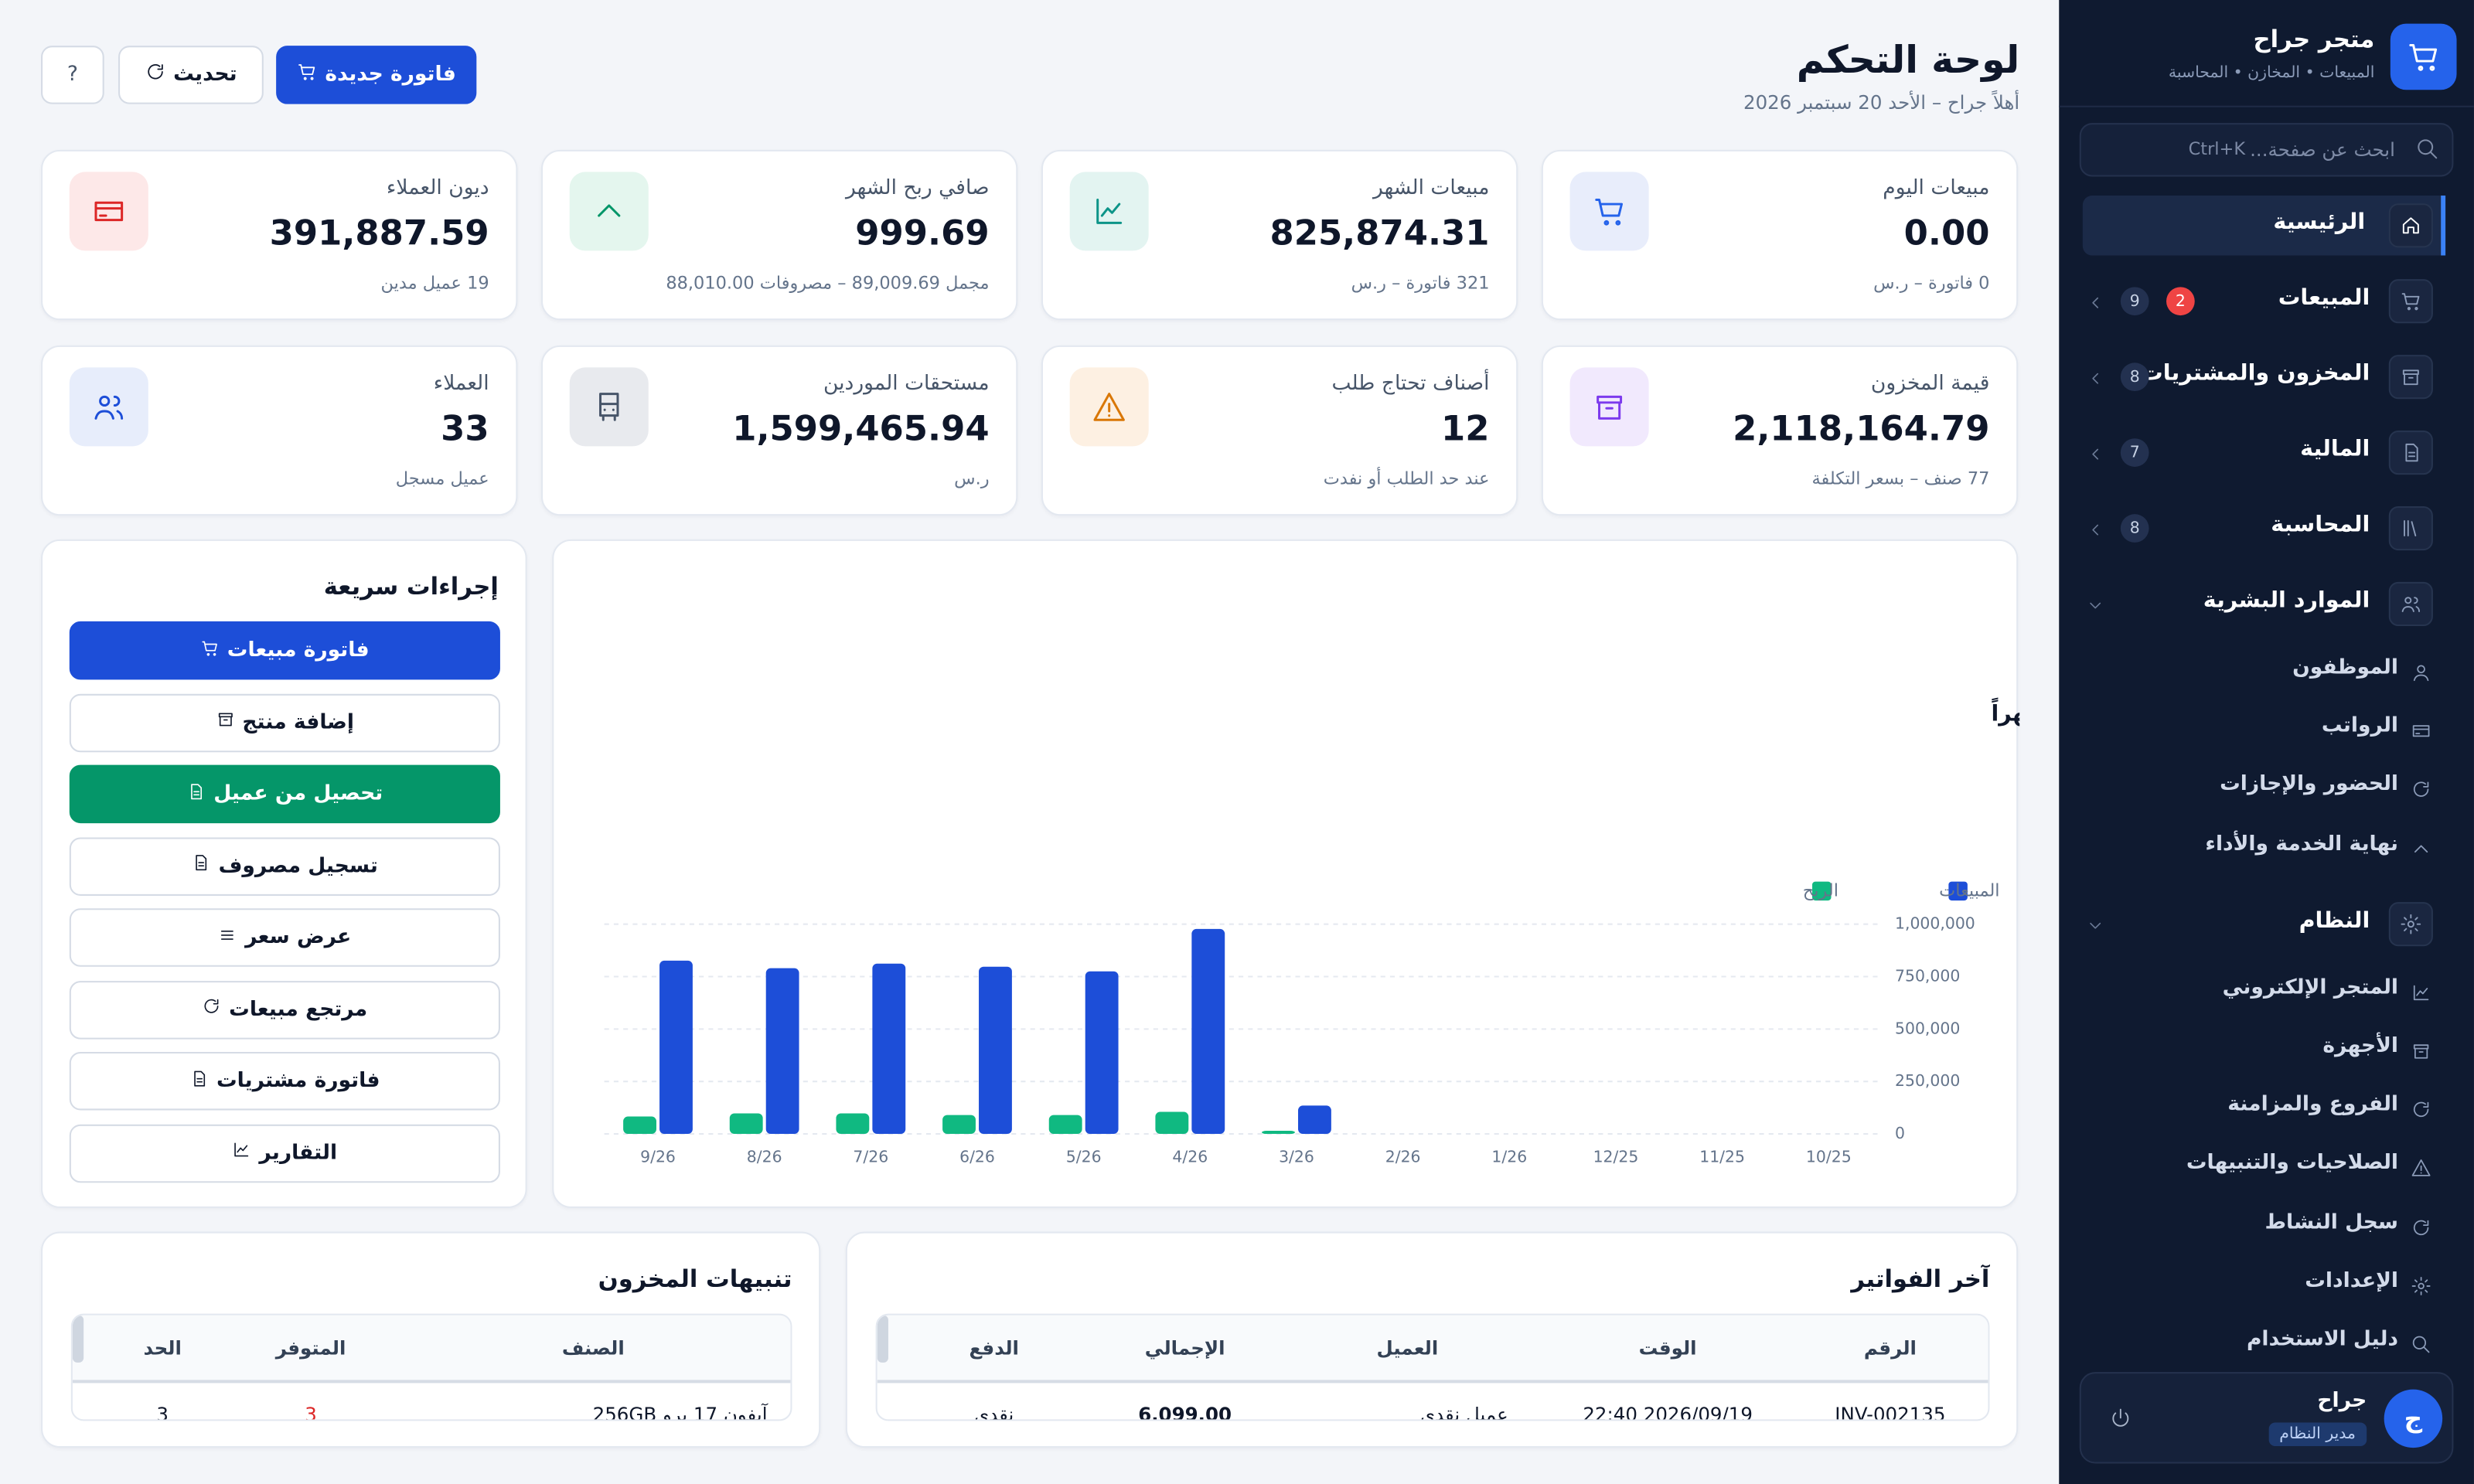  I want to click on table-header, so click(1432, 1349).